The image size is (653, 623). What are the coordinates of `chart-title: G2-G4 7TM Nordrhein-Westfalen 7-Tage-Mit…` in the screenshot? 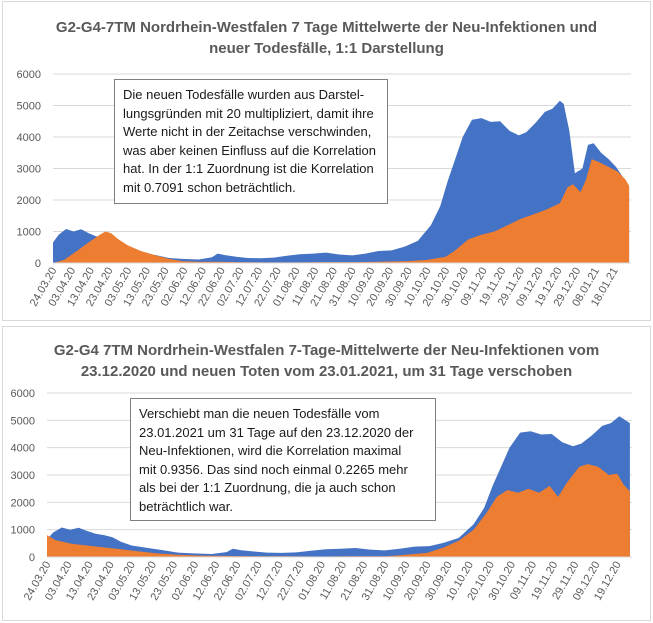 It's located at (326, 361).